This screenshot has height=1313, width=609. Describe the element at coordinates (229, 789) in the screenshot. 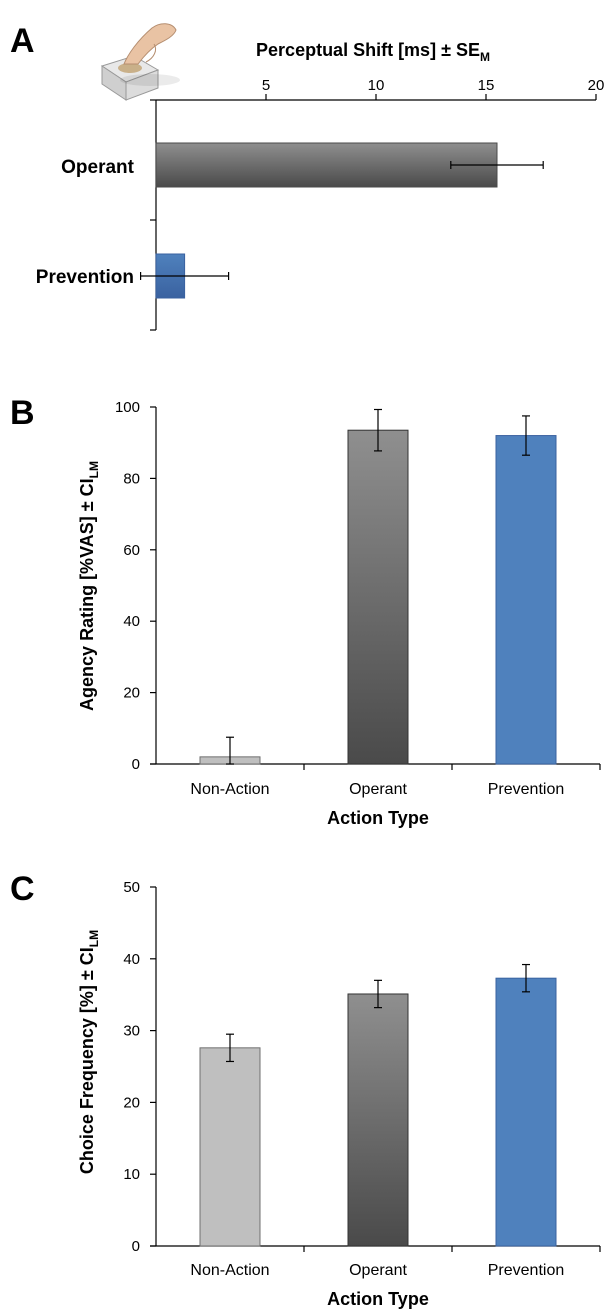

I see `panel-b-category-label-non-action: Non-Action` at that location.